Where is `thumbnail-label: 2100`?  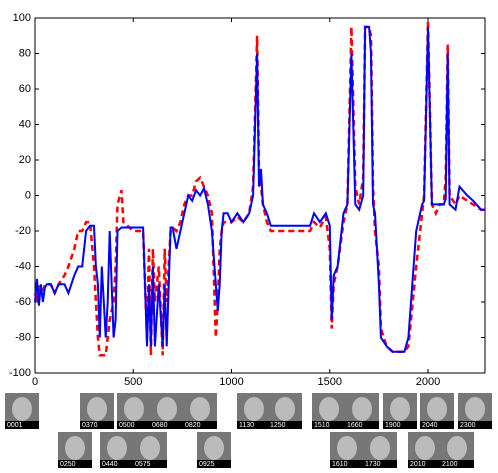 thumbnail-label: 2100 is located at coordinates (450, 464).